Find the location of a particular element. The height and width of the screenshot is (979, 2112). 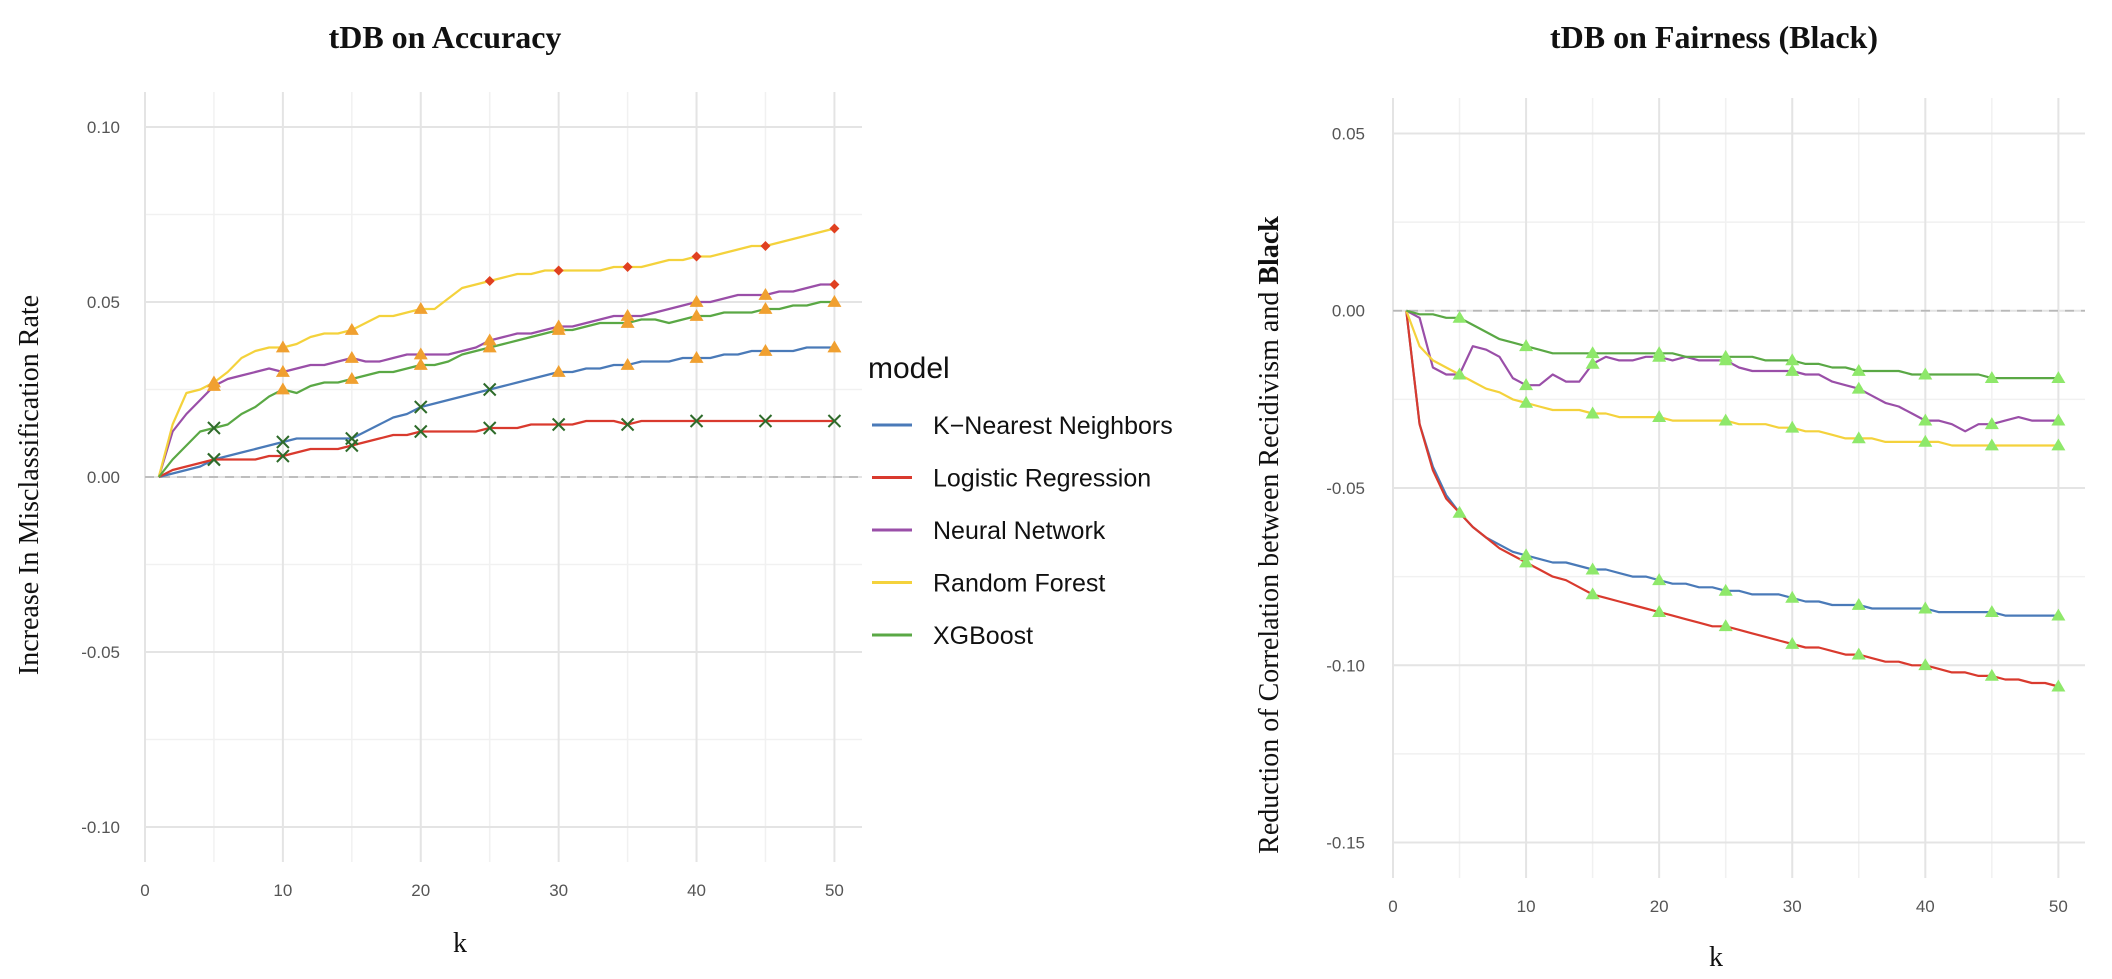

legend-item: Random Forest is located at coordinates (988, 584).